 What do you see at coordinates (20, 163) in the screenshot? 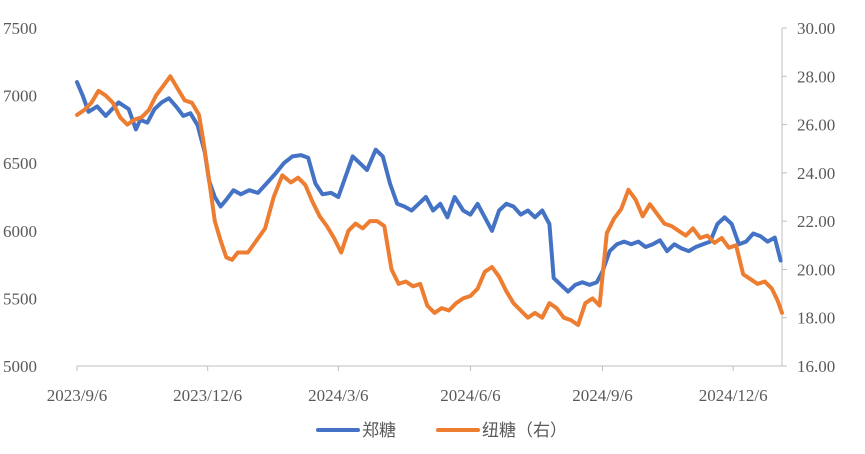
I see `y-left-tick-label: 6500` at bounding box center [20, 163].